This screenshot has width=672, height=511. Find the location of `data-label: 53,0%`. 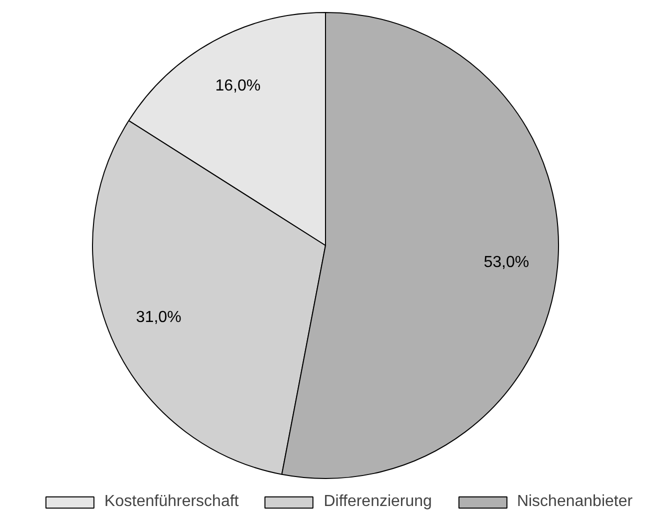

data-label: 53,0% is located at coordinates (507, 263).